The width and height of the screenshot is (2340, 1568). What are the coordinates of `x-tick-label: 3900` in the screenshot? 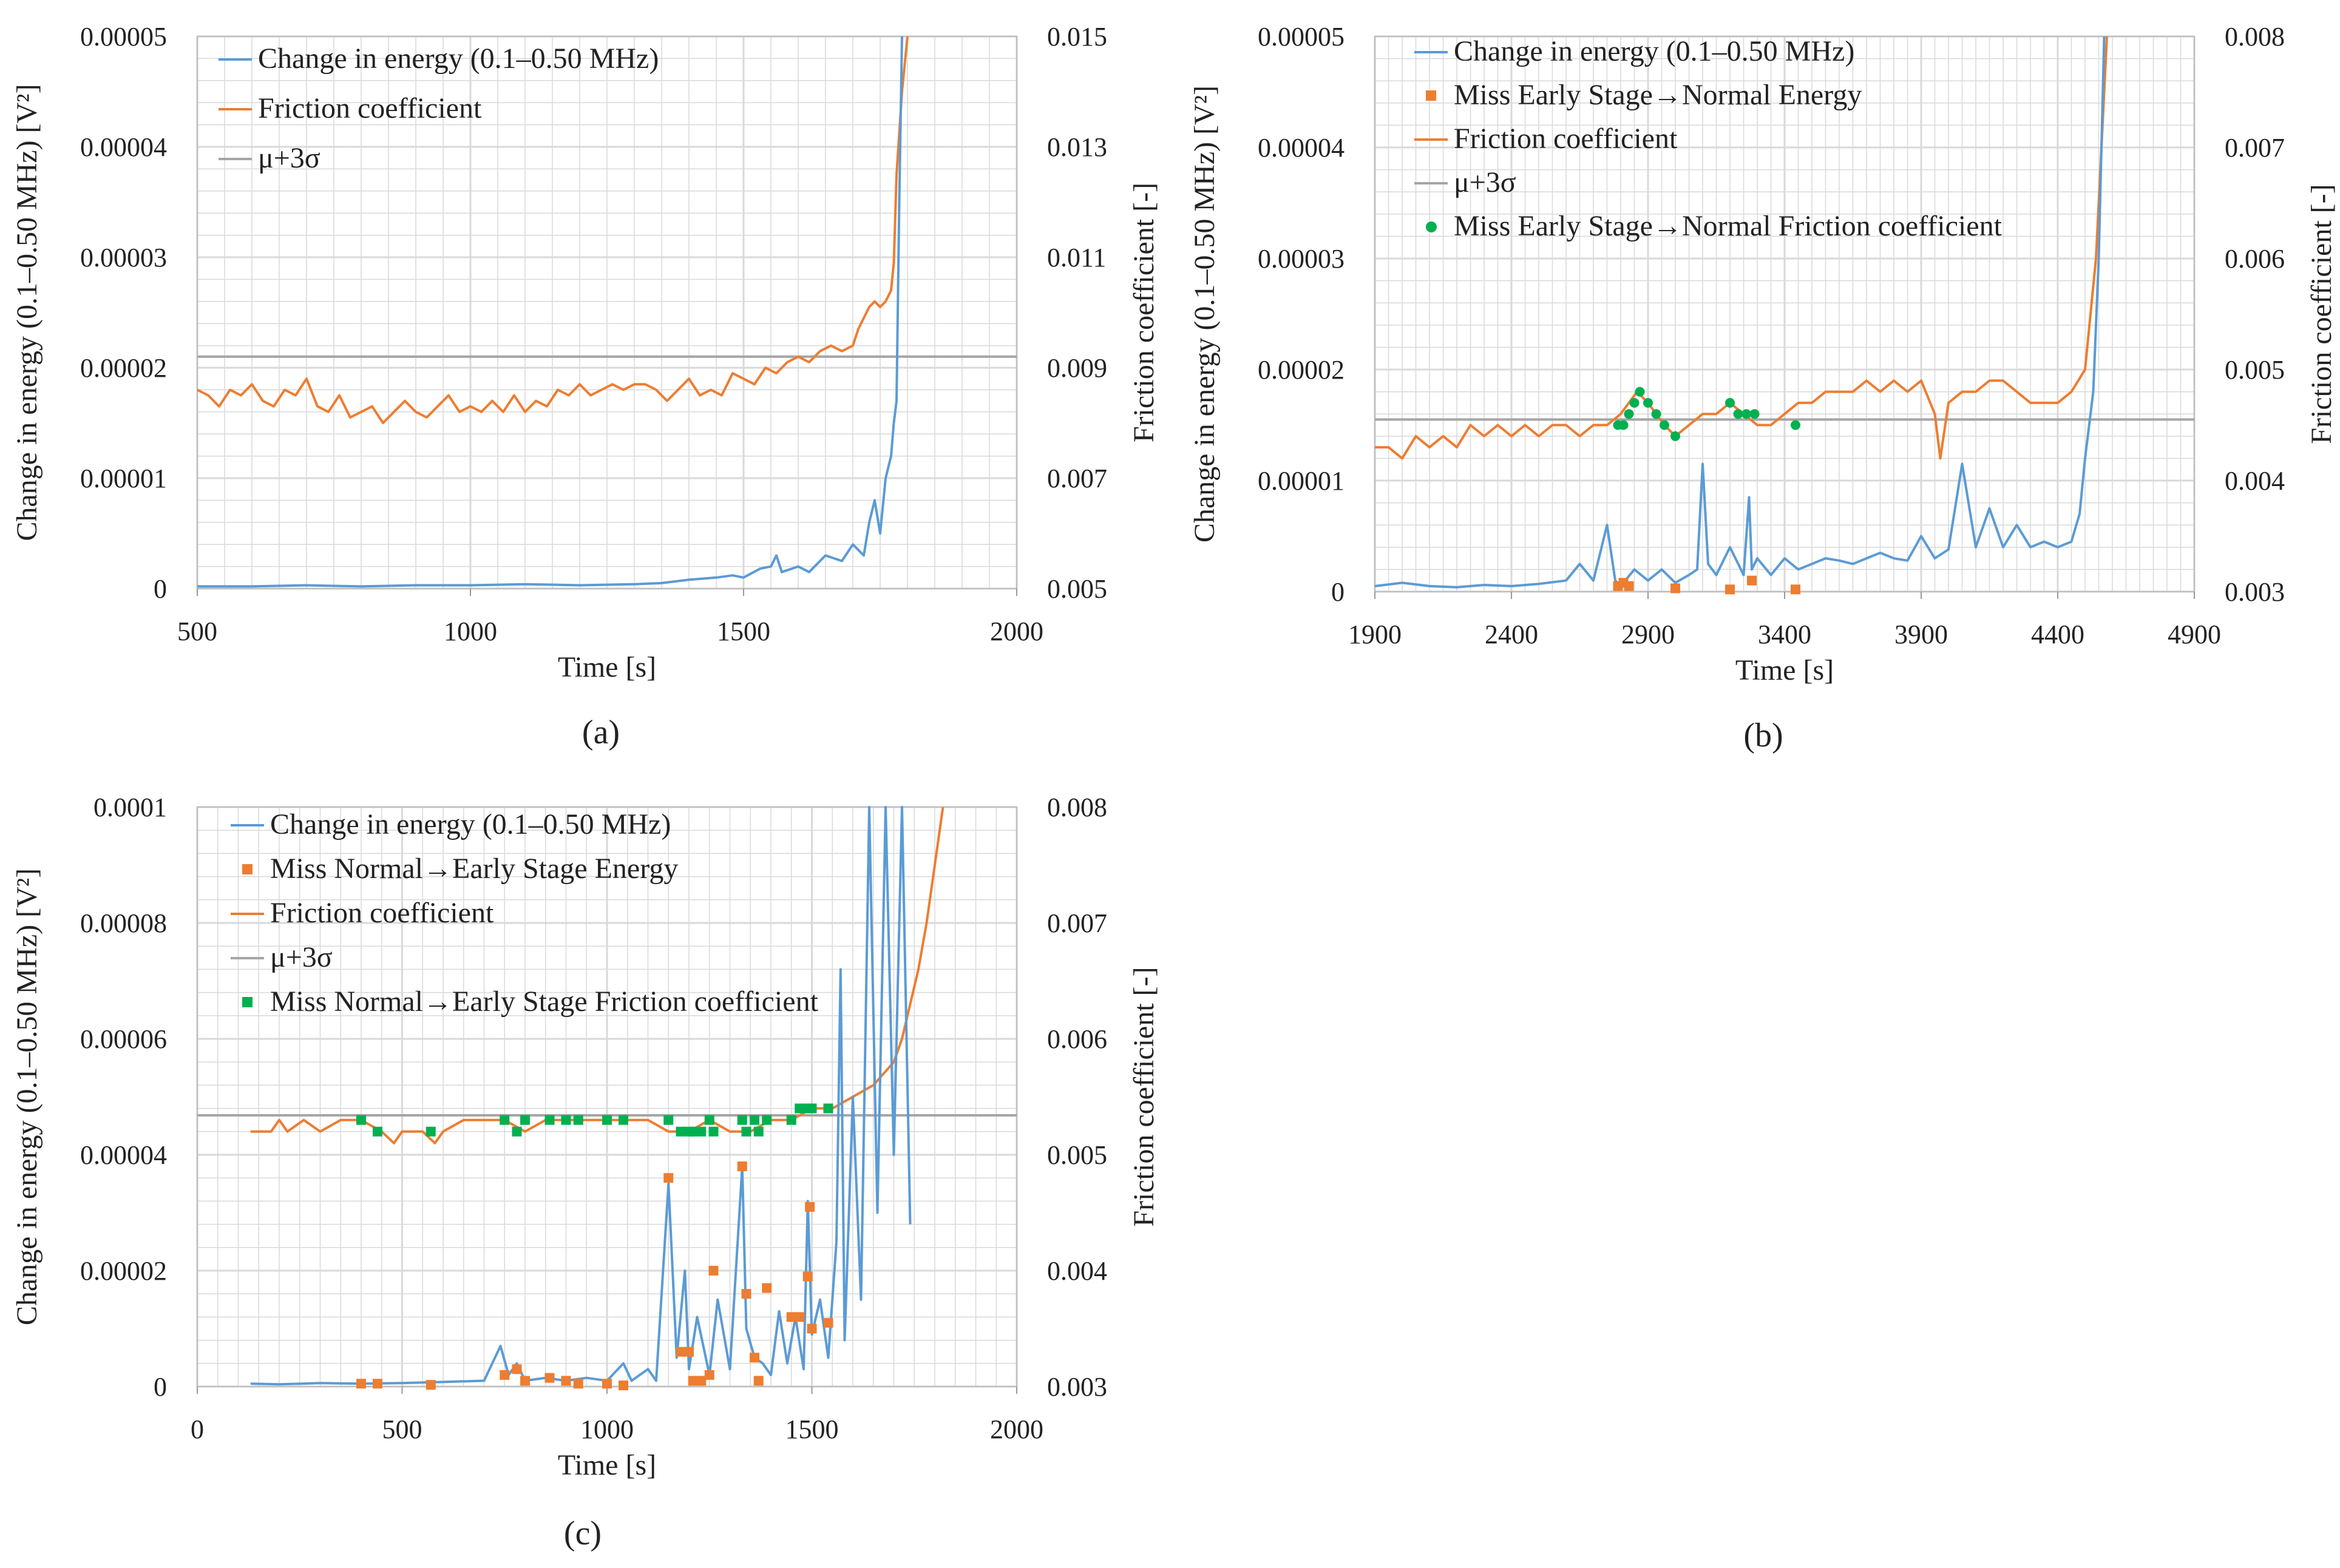 It's located at (1921, 634).